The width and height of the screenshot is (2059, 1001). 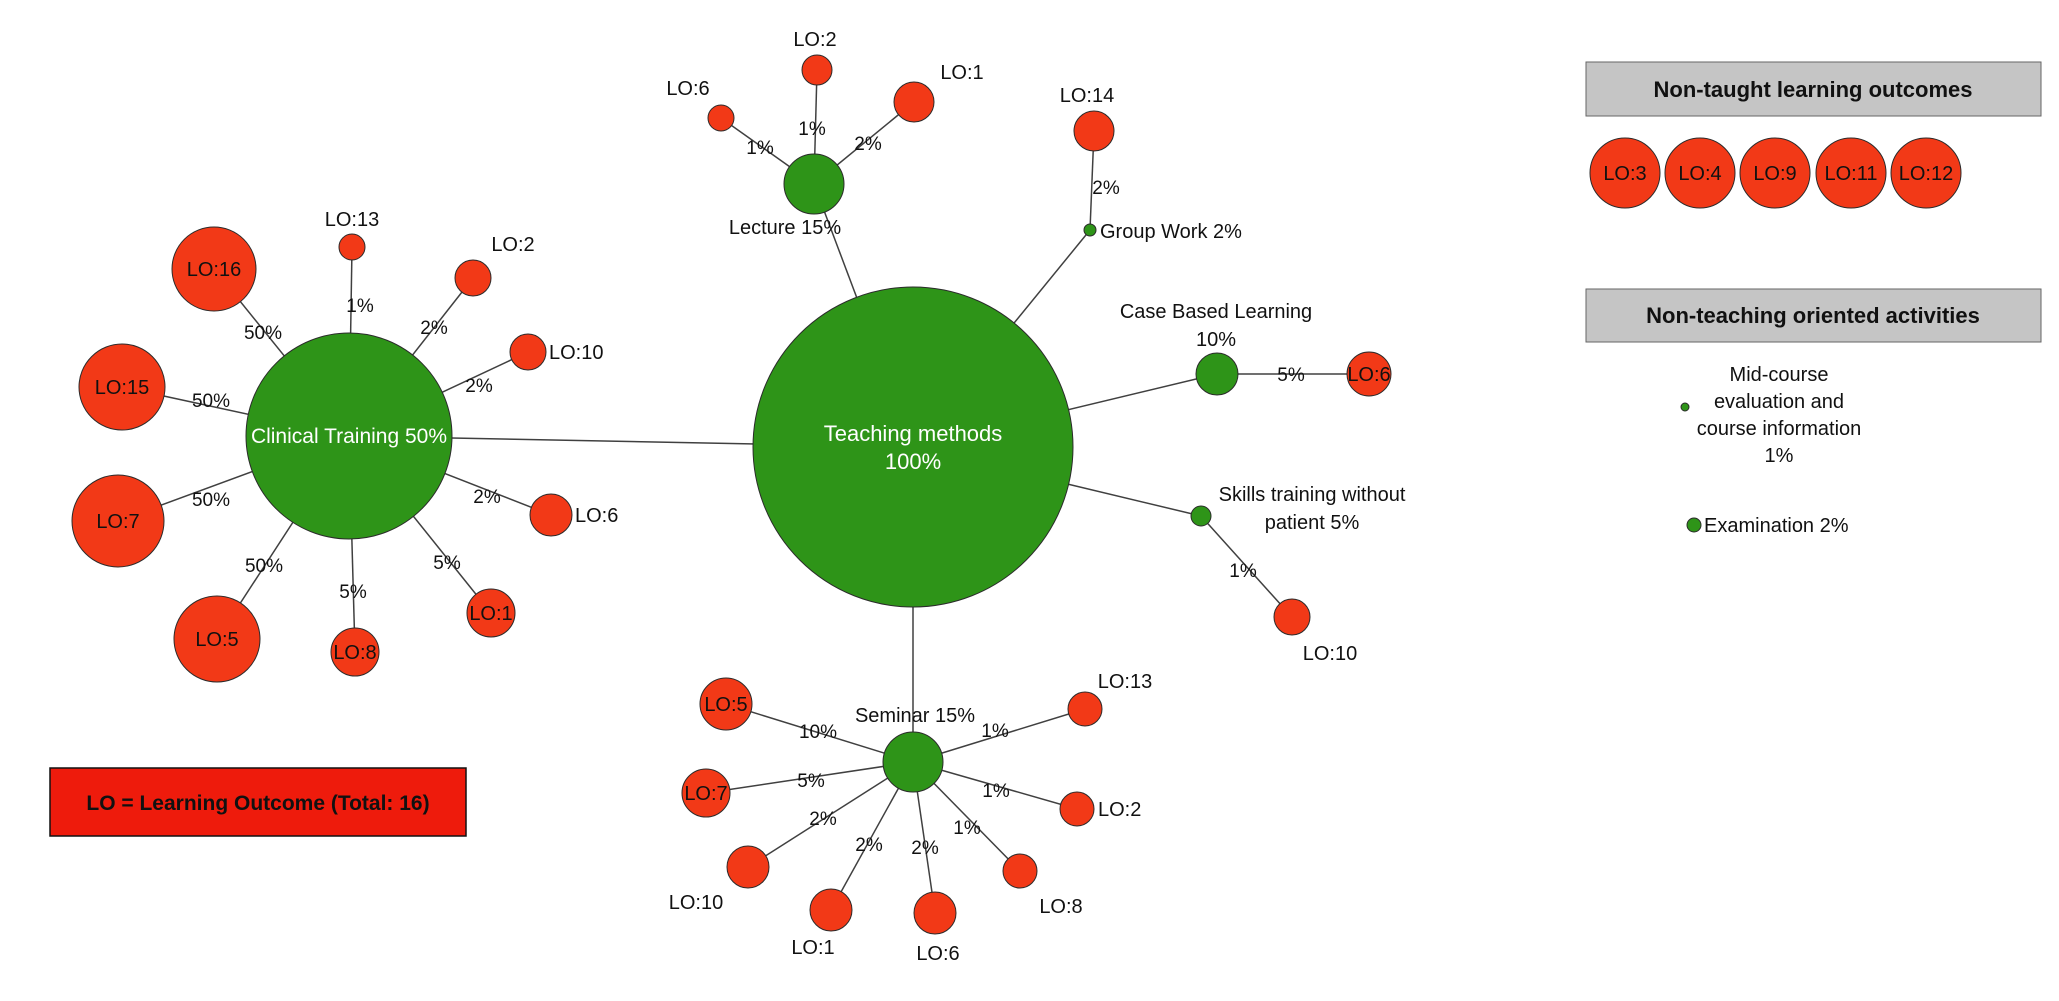 I want to click on case-based-label-line2: 10%, so click(x=1216, y=340).